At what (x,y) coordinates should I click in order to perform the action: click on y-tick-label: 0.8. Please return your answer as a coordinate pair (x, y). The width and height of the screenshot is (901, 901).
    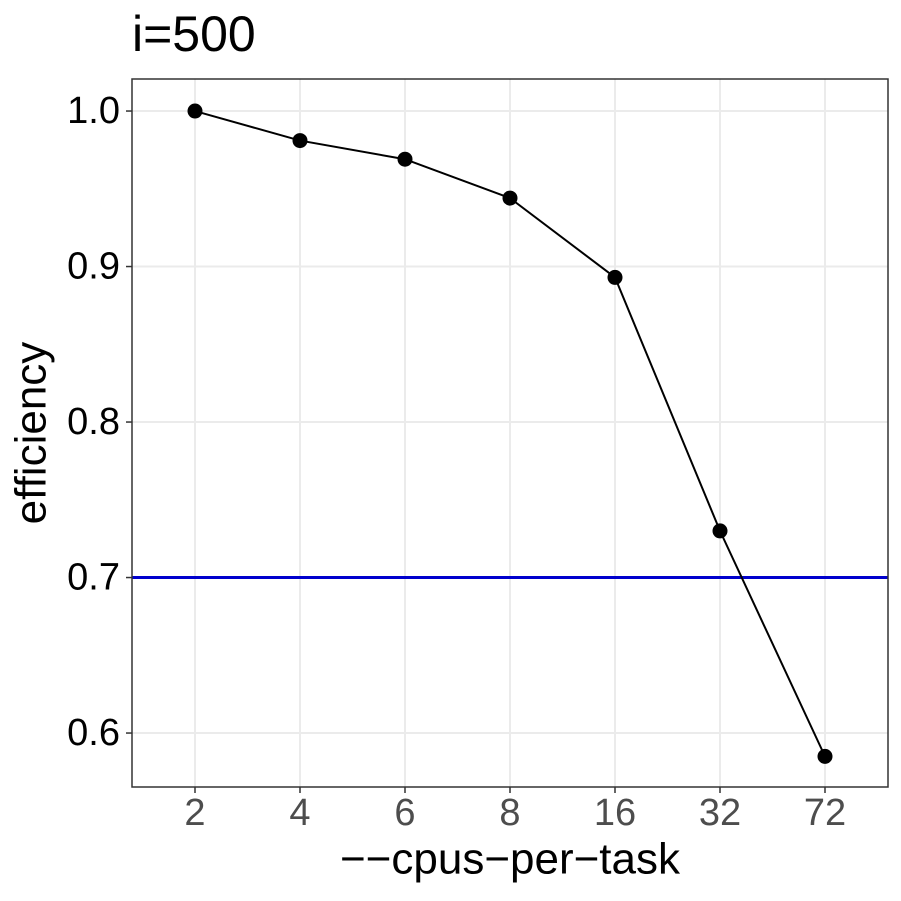
    Looking at the image, I should click on (93, 422).